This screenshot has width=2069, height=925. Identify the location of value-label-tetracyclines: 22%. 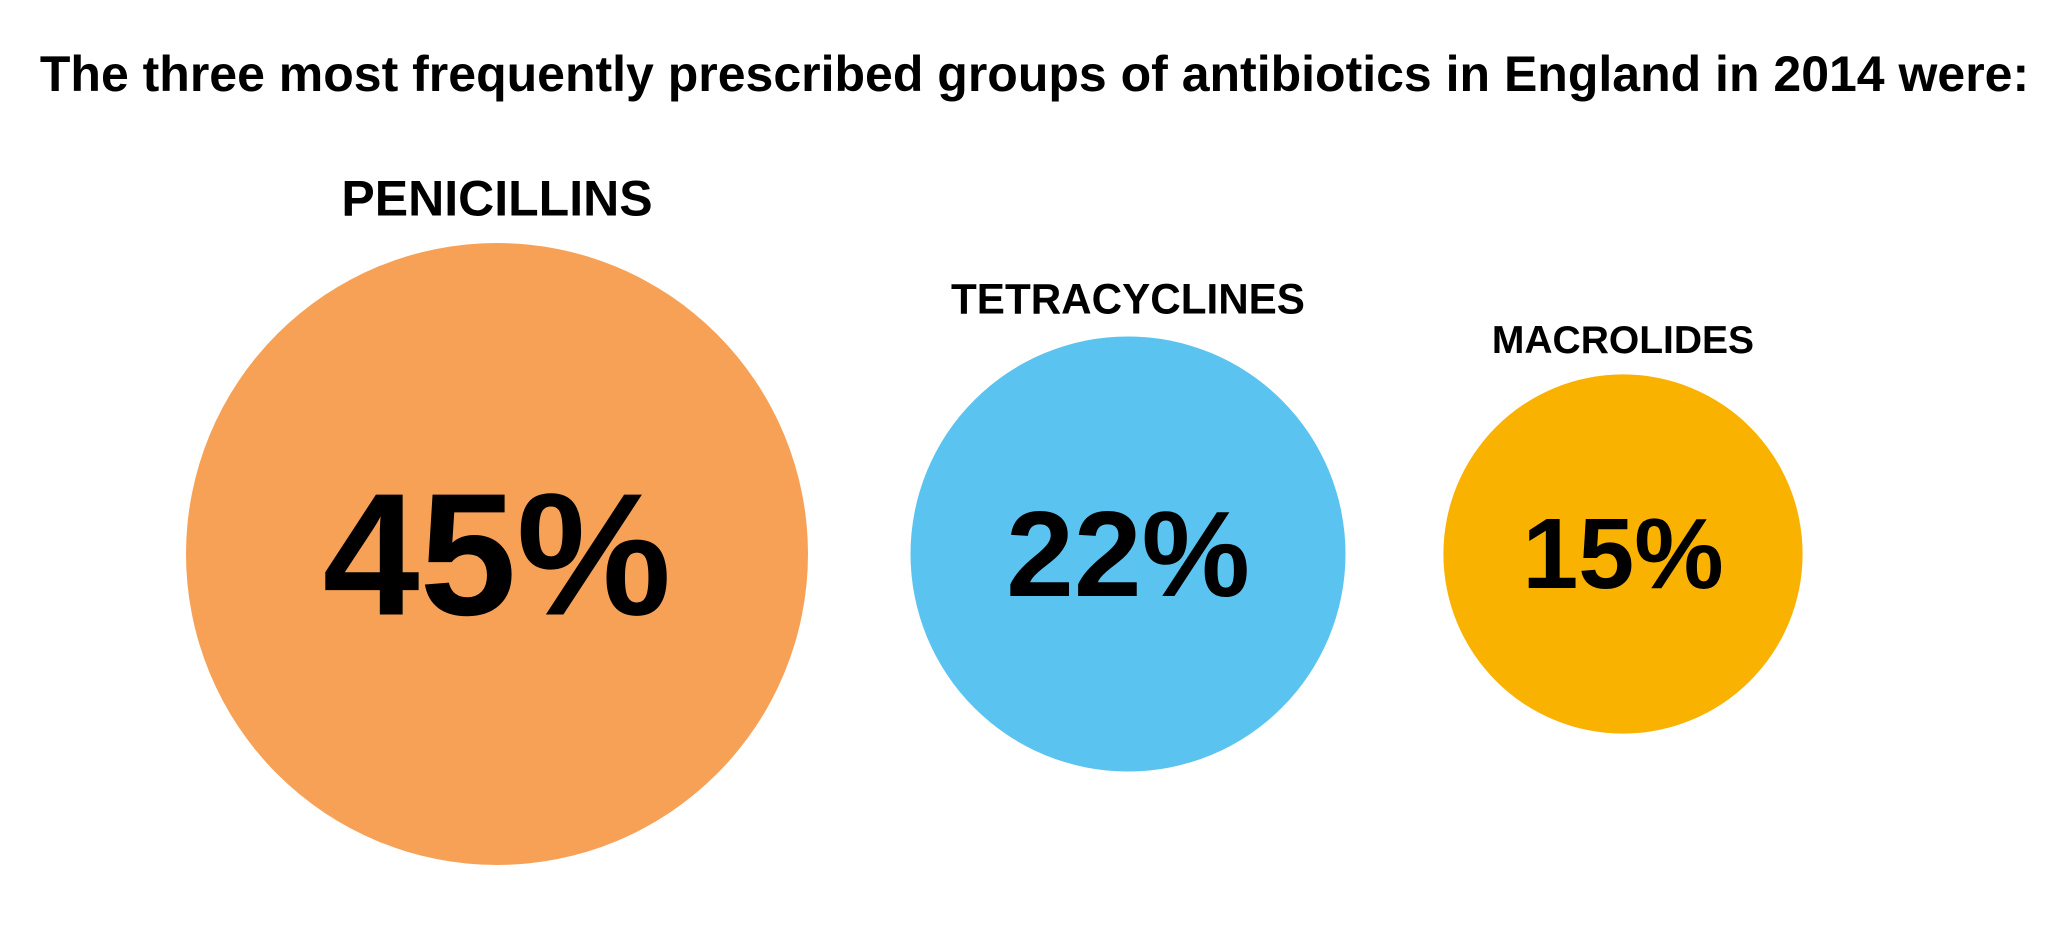
(1128, 554).